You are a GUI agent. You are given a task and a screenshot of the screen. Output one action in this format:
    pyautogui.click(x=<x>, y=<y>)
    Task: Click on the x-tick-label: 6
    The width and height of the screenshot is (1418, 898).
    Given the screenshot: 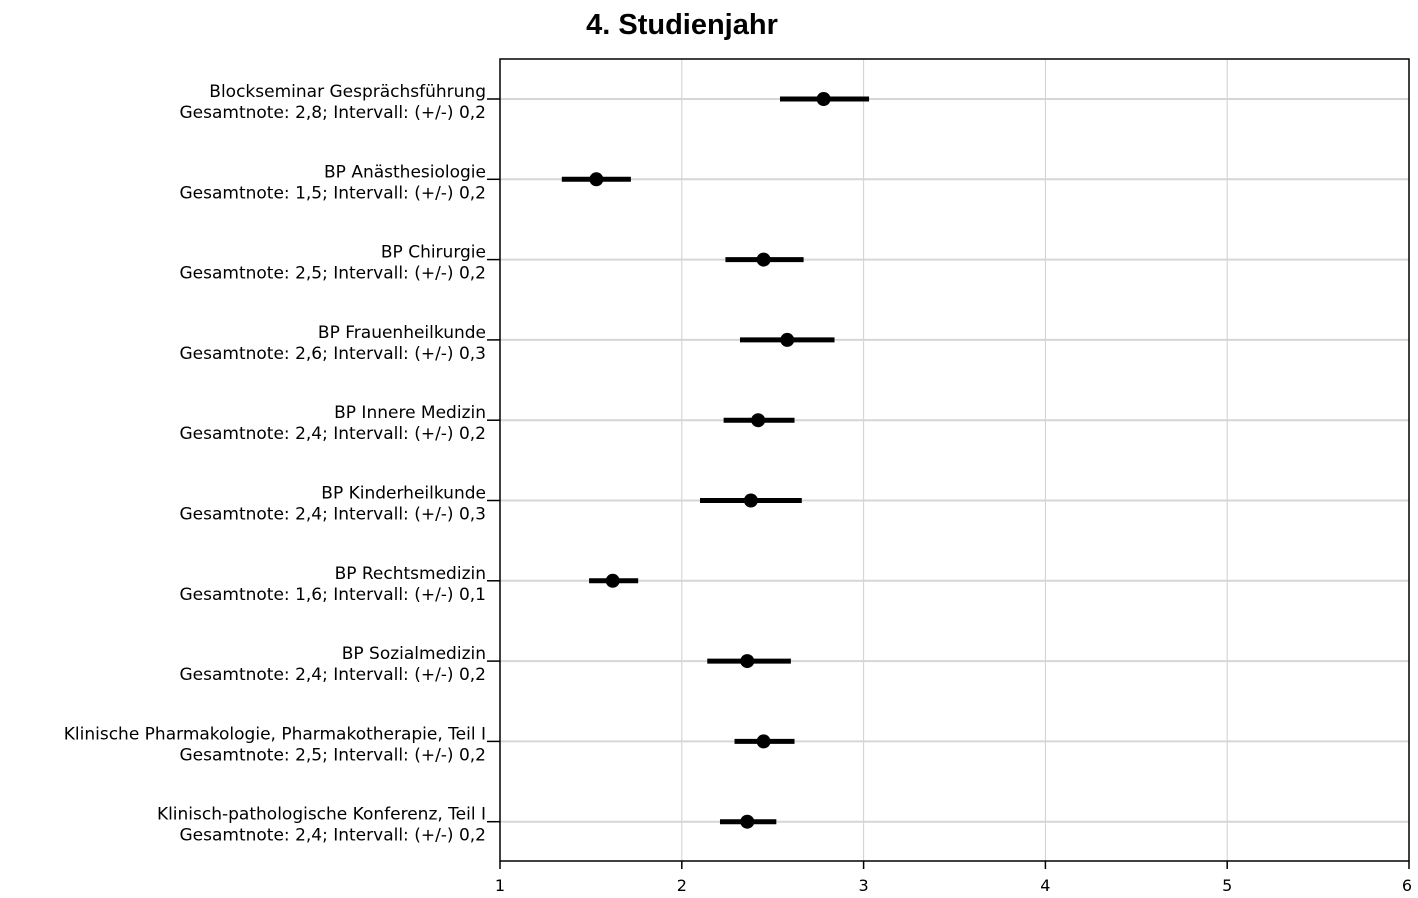 What is the action you would take?
    pyautogui.click(x=1407, y=885)
    